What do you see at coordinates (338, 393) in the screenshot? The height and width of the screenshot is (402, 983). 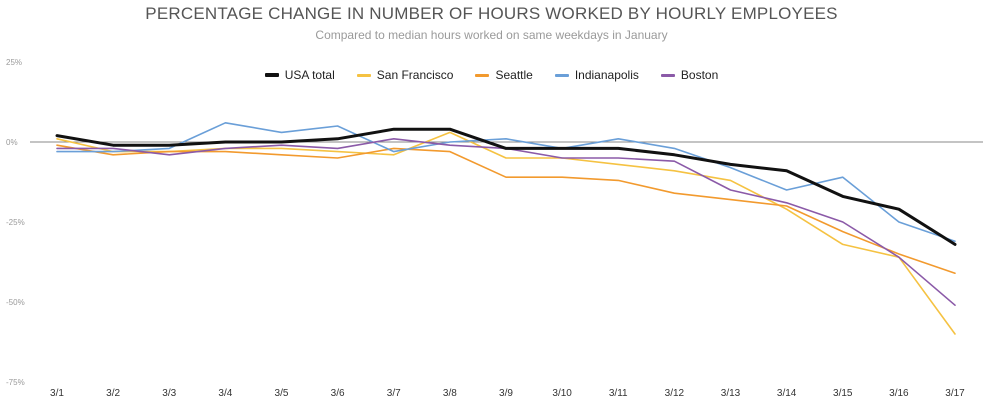 I see `x-tick-label: 3/6` at bounding box center [338, 393].